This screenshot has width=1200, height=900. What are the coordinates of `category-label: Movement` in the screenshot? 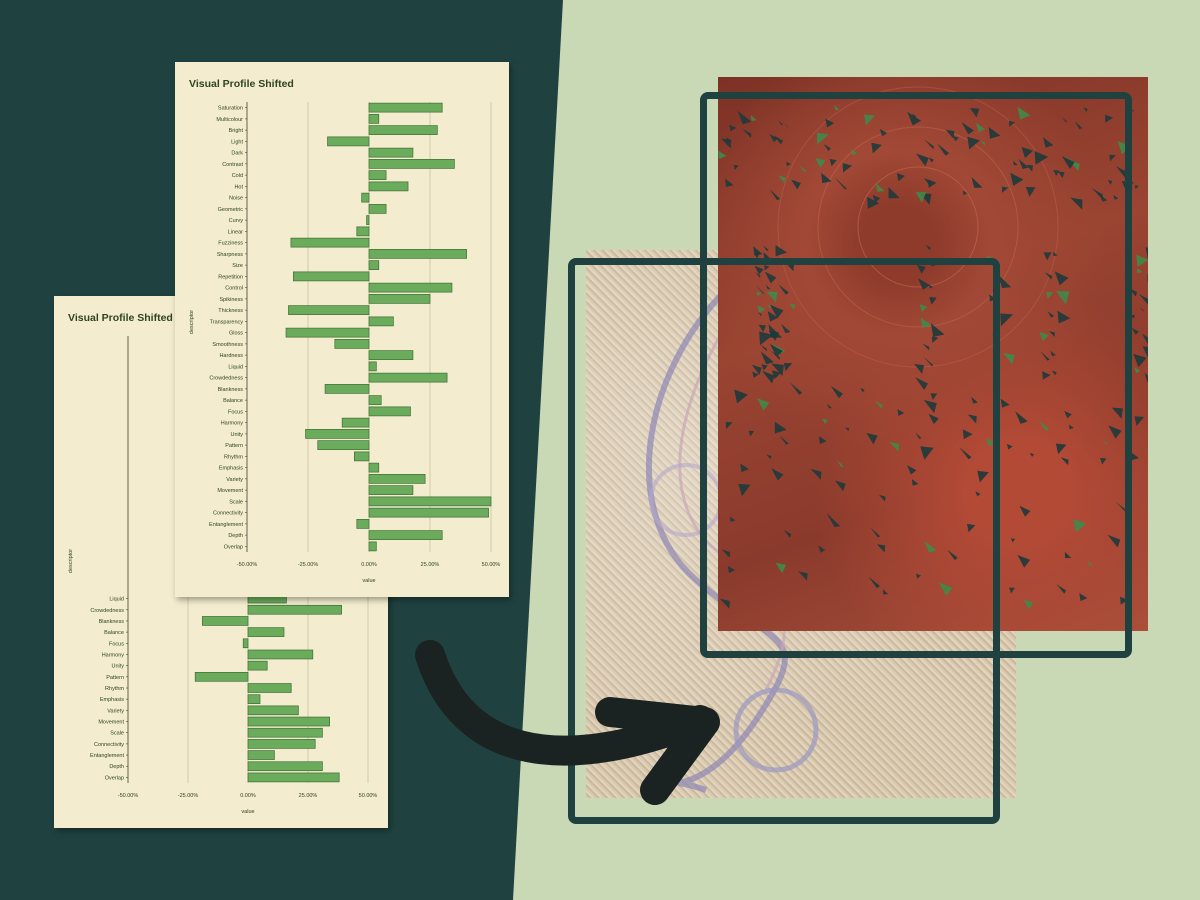 It's located at (111, 723).